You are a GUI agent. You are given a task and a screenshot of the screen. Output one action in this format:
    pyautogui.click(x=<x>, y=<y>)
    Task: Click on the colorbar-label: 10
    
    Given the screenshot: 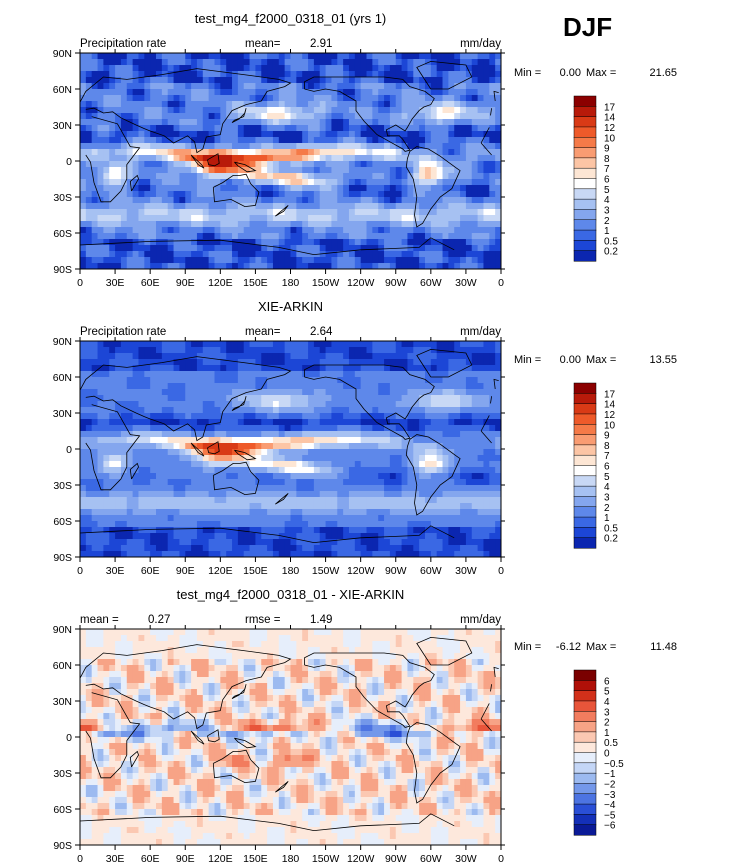 What is the action you would take?
    pyautogui.click(x=610, y=138)
    